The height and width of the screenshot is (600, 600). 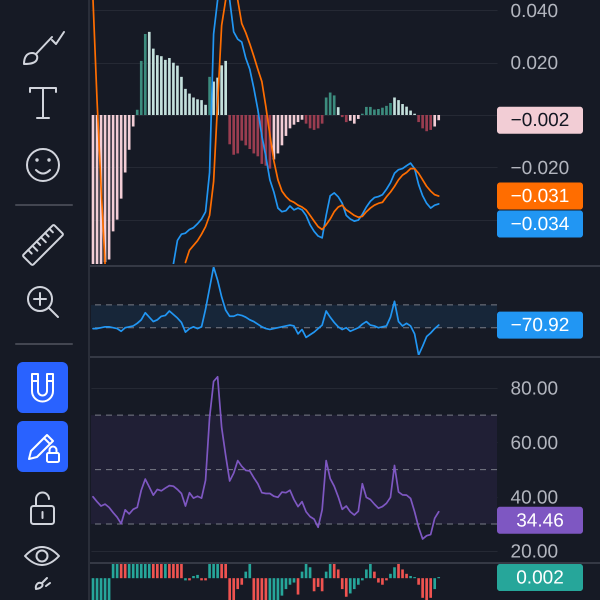 What do you see at coordinates (540, 325) in the screenshot?
I see `text: −70.92` at bounding box center [540, 325].